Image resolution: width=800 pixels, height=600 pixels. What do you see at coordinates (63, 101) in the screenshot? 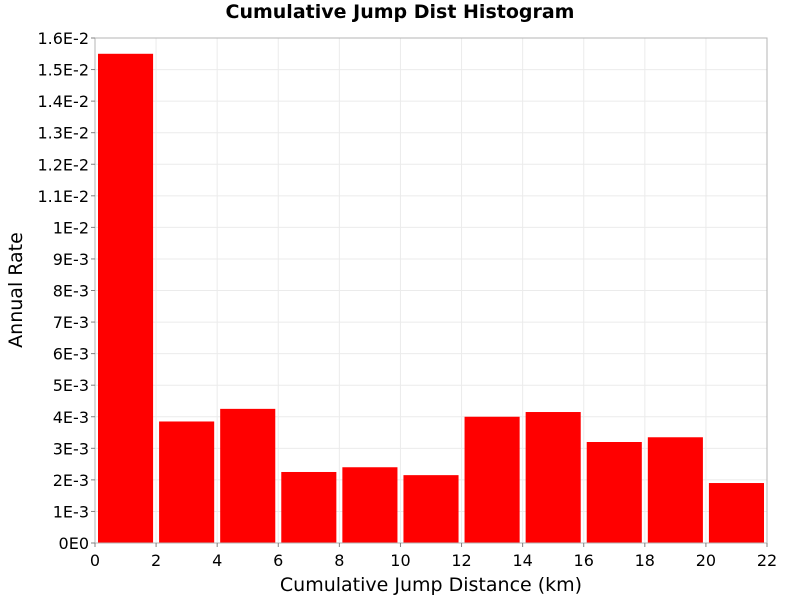
I see `y-tick-label: 1.4E-2` at bounding box center [63, 101].